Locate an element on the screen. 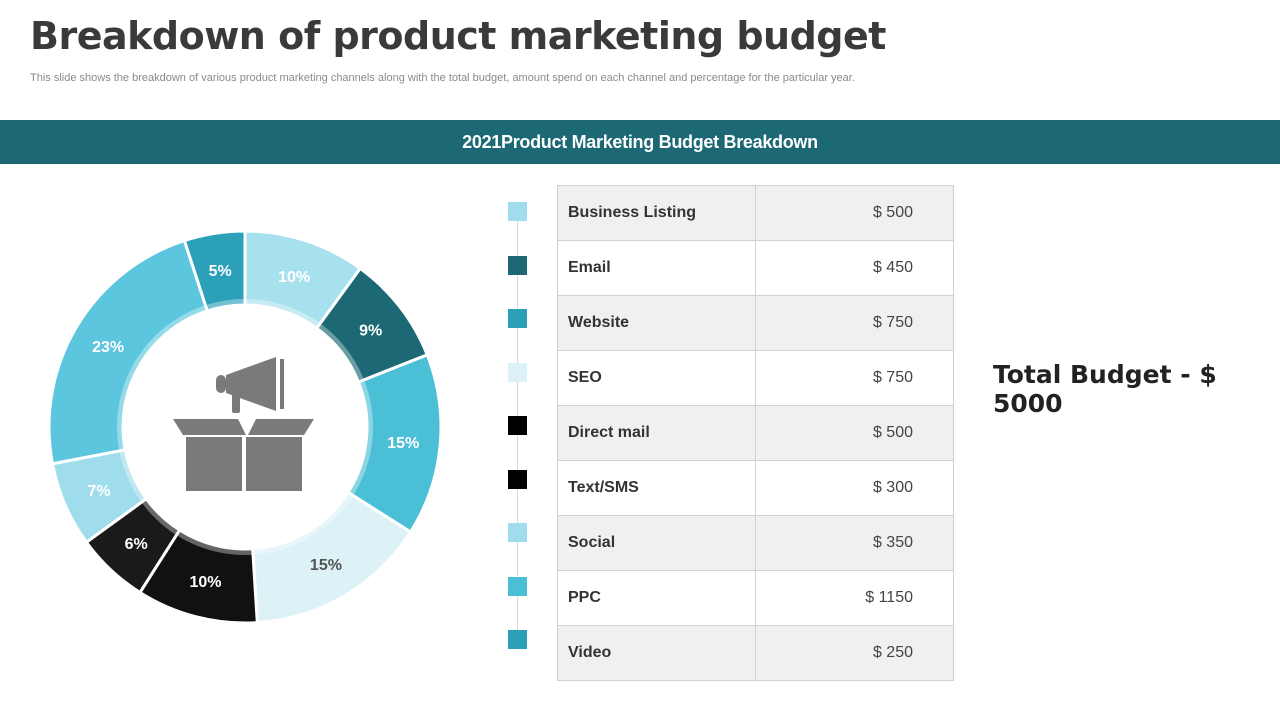  table-row: Website $ 750 is located at coordinates (755, 323).